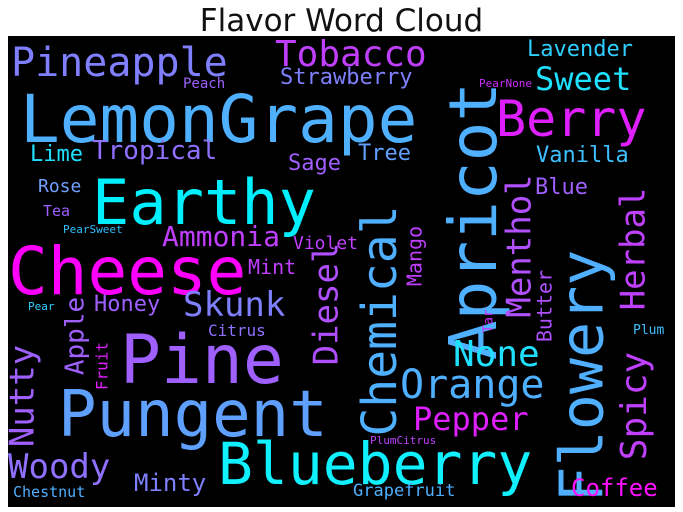 This screenshot has width=683, height=512. I want to click on word-orange: Orange, so click(472, 385).